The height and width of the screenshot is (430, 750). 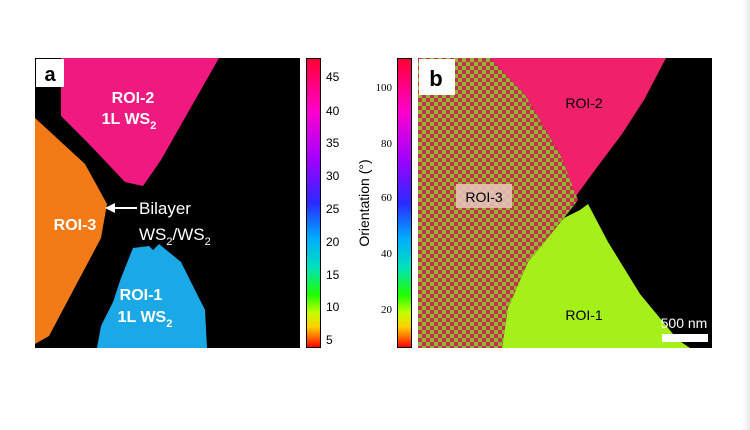 What do you see at coordinates (333, 176) in the screenshot?
I see `colorbar-a-tick: 30` at bounding box center [333, 176].